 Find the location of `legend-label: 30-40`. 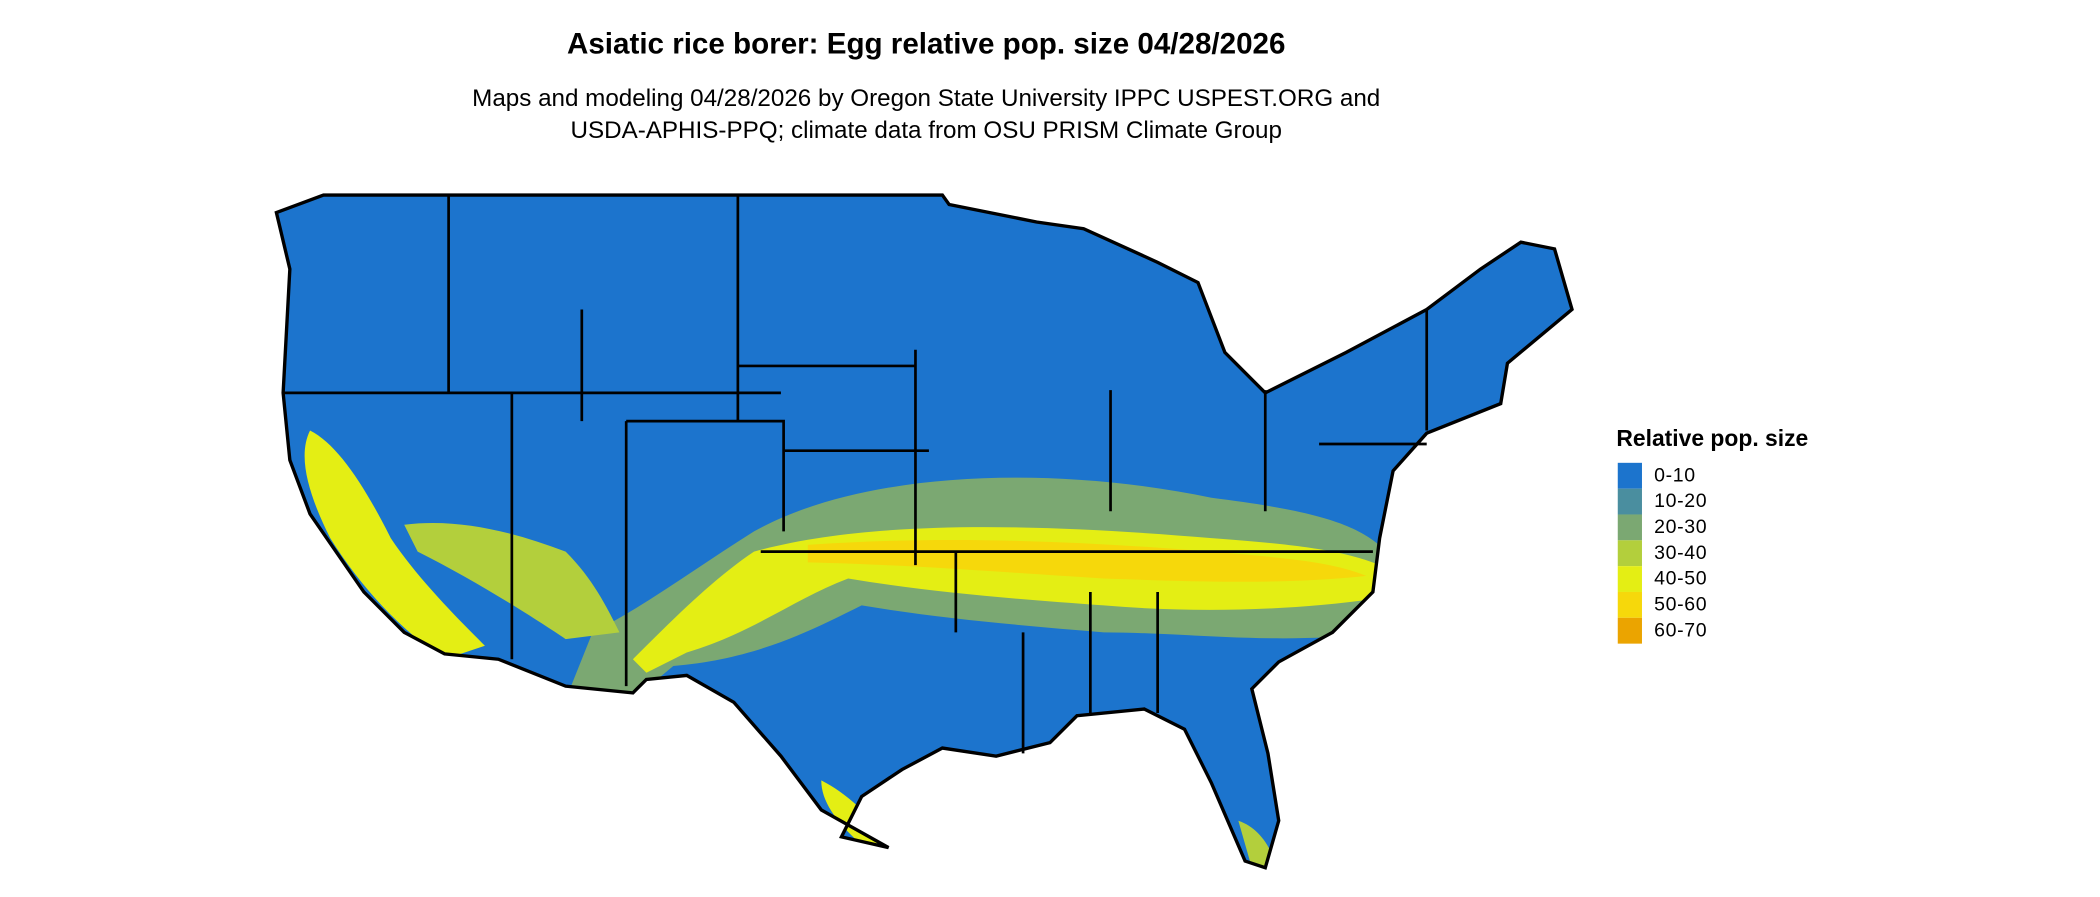

legend-label: 30-40 is located at coordinates (1680, 553).